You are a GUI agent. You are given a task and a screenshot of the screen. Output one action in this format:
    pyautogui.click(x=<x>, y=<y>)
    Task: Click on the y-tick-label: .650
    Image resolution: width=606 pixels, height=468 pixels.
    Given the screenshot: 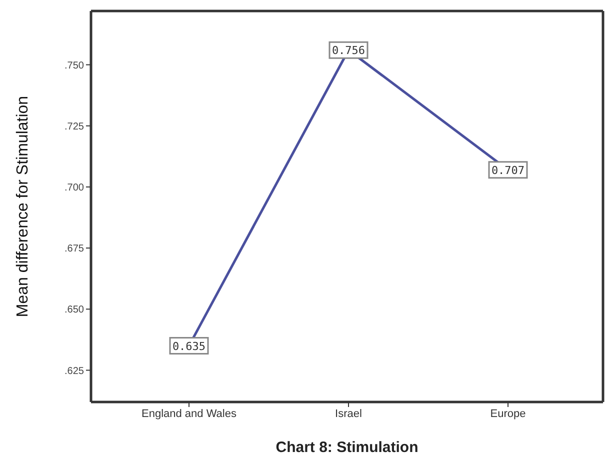 What is the action you would take?
    pyautogui.click(x=74, y=310)
    